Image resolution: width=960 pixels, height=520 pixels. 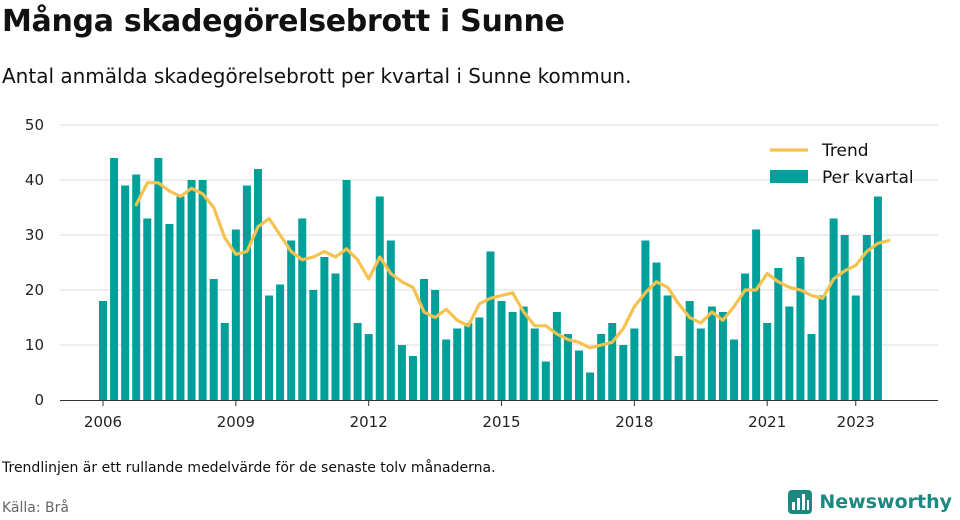 I want to click on bar-2010-Q1, so click(x=280, y=342).